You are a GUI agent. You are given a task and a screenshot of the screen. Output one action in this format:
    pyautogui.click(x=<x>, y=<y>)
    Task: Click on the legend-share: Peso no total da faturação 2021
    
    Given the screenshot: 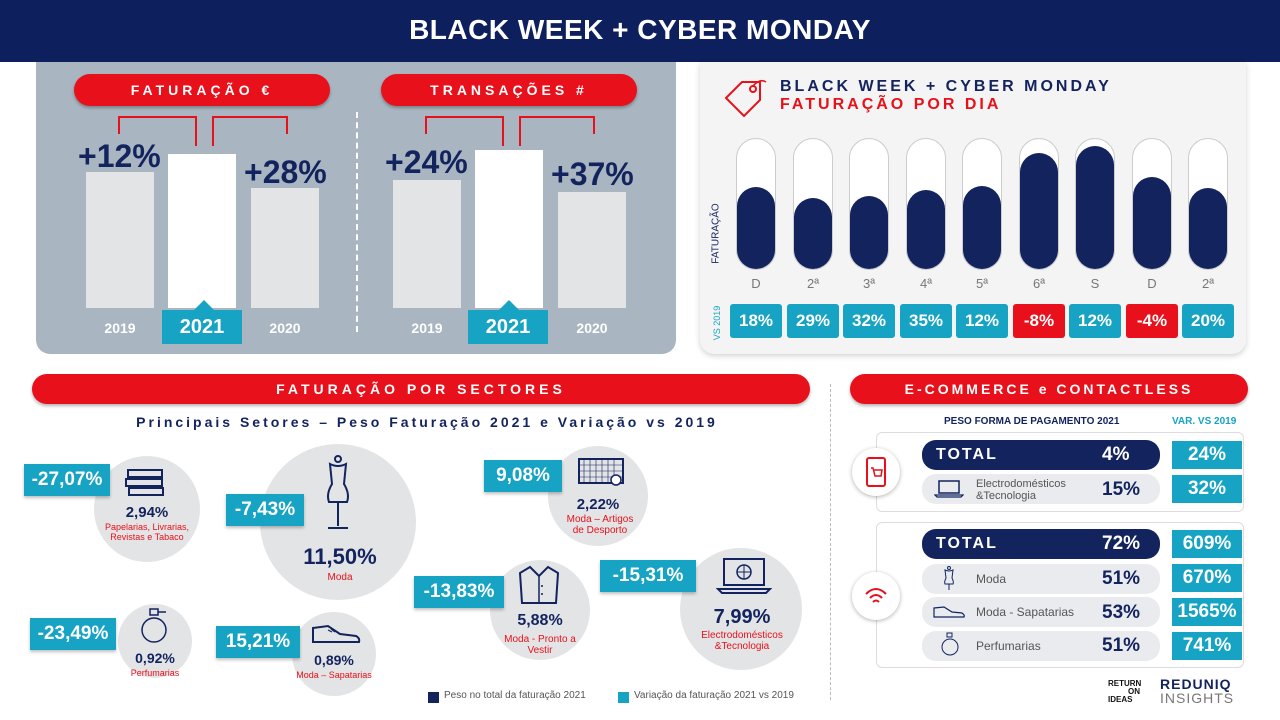 What is the action you would take?
    pyautogui.click(x=515, y=695)
    